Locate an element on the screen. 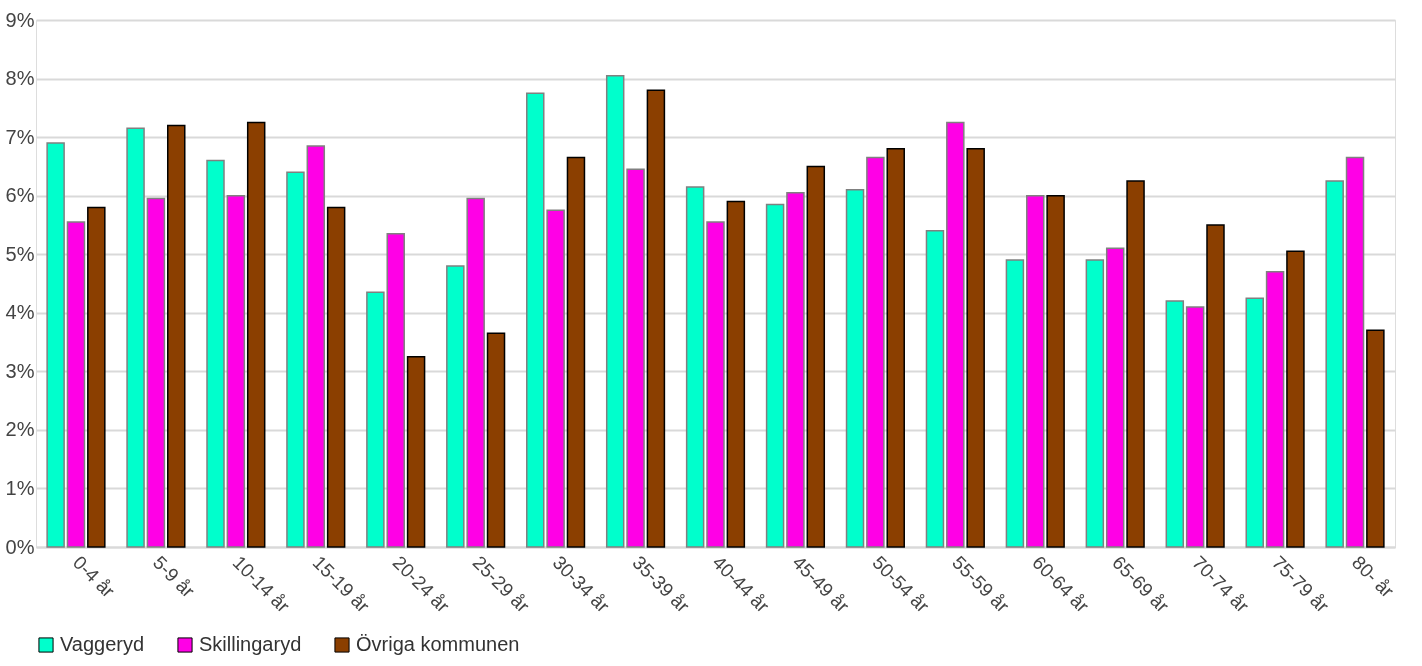  x-tick-label: 80- år is located at coordinates (1373, 577).